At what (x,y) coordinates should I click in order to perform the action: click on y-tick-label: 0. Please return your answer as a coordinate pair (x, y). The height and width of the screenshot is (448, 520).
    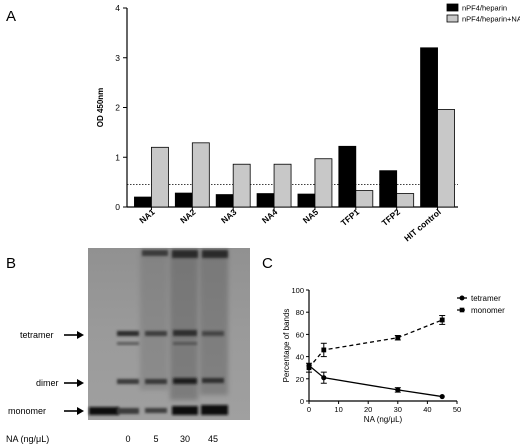
    Looking at the image, I should click on (117, 207).